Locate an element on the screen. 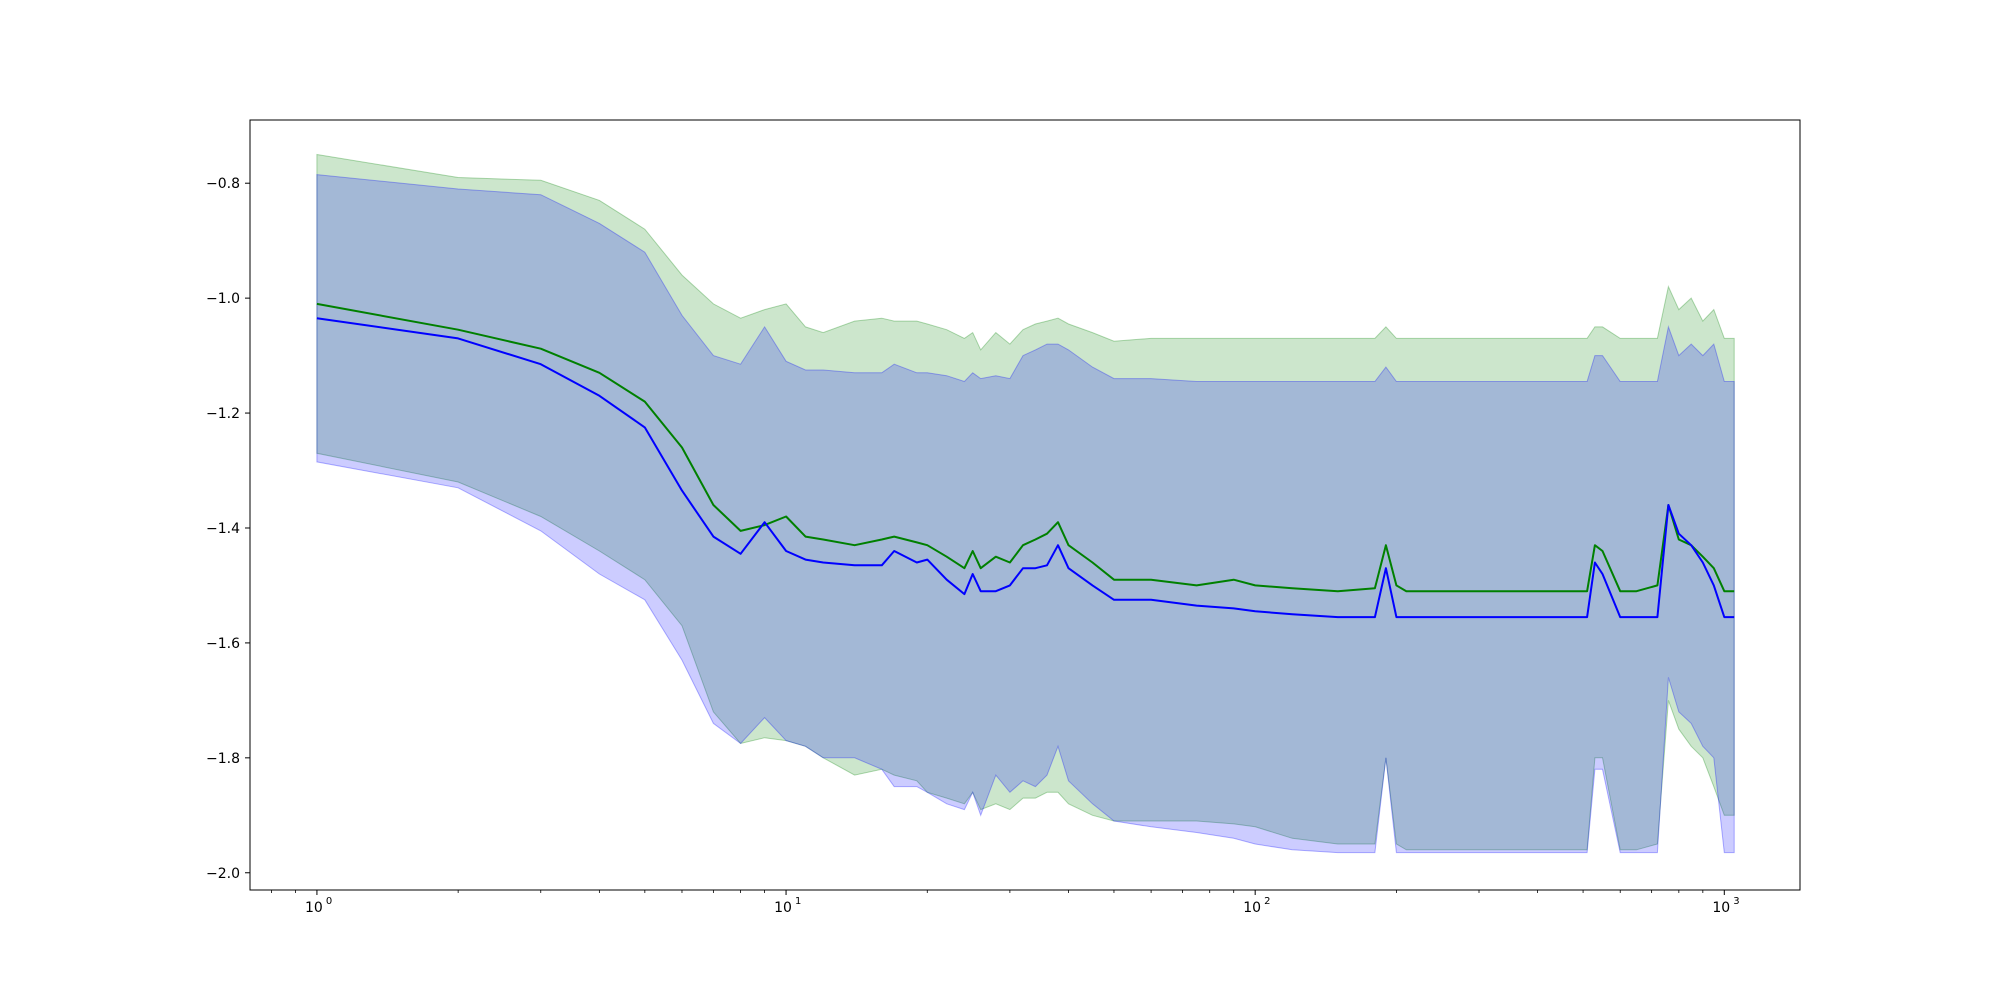 Image resolution: width=2000 pixels, height=1000 pixels. y-tick-label: −1.4 is located at coordinates (223, 529).